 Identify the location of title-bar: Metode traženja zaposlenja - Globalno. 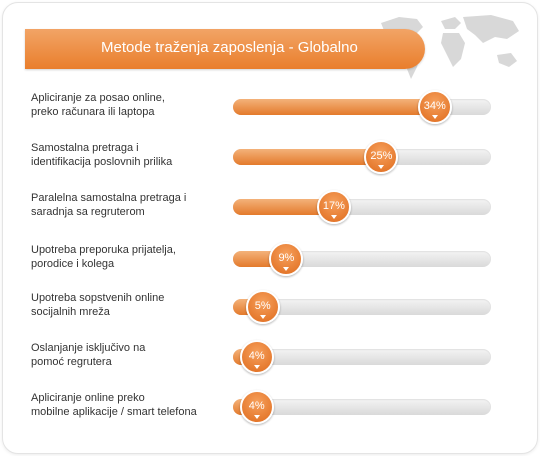
(225, 49).